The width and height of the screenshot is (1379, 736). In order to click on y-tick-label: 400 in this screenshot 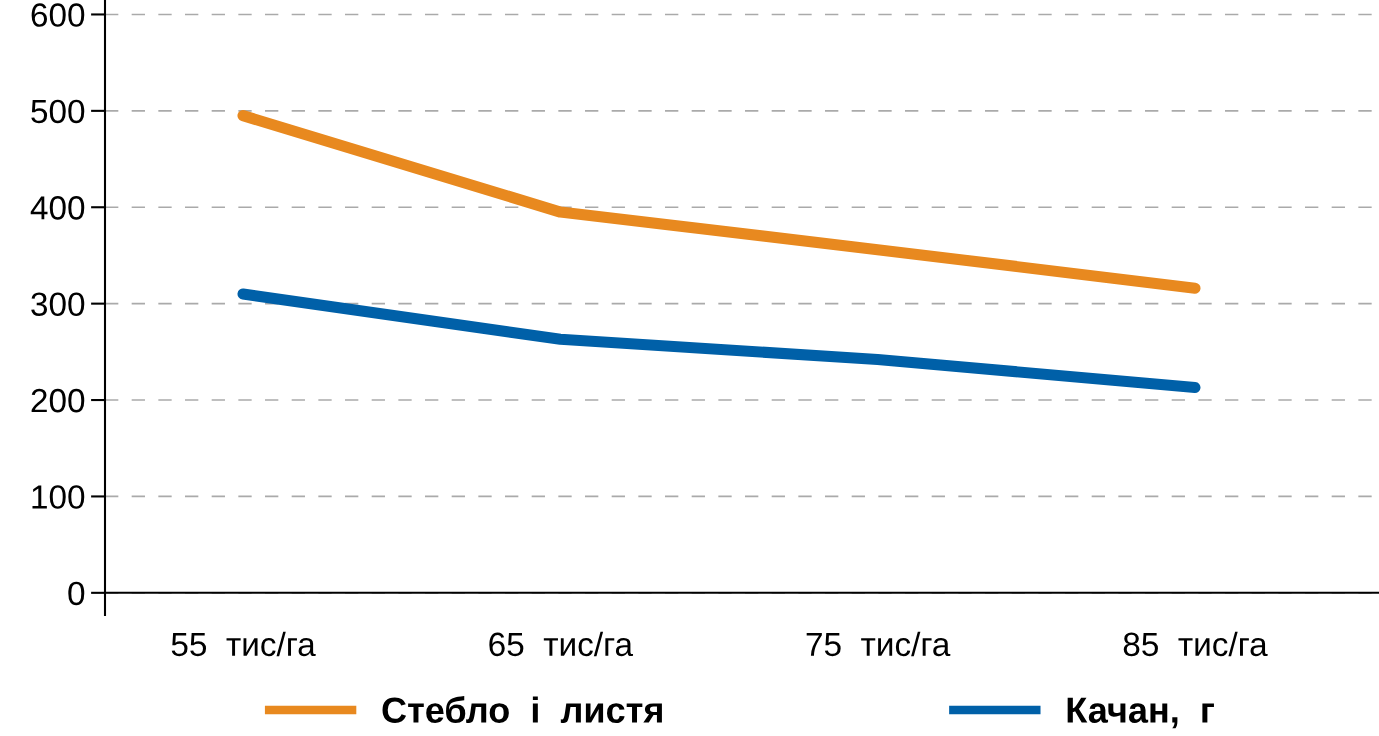, I will do `click(57, 208)`.